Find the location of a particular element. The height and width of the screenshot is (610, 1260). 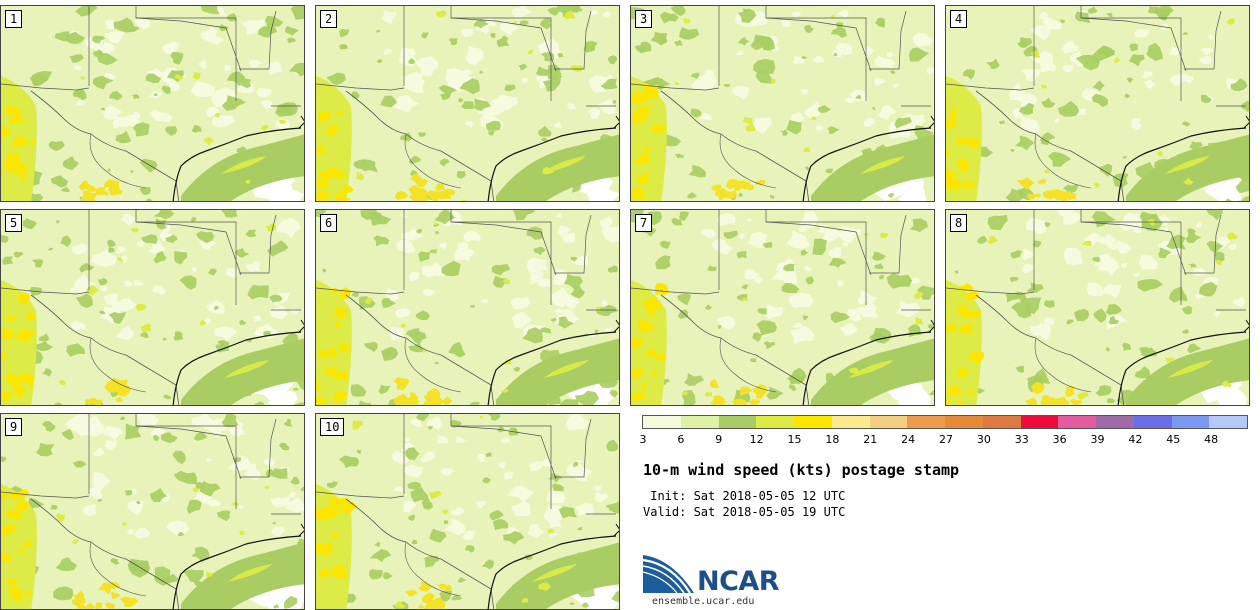

member-number-label: 2 is located at coordinates (329, 19).